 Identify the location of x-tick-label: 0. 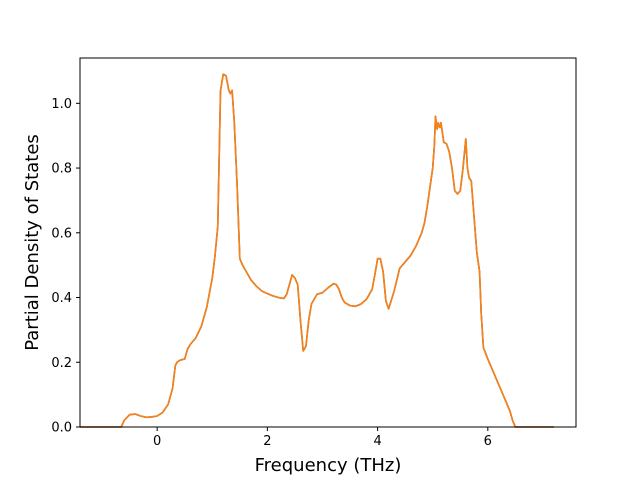
(157, 441).